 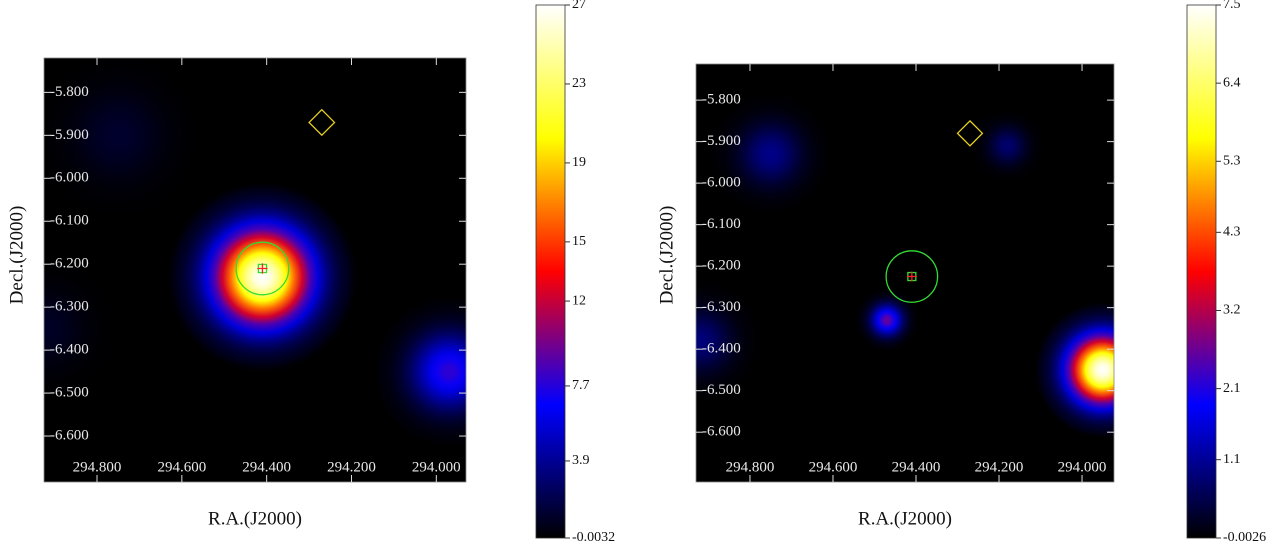 I want to click on colorbar-tick-label: 4.3, so click(x=1232, y=232).